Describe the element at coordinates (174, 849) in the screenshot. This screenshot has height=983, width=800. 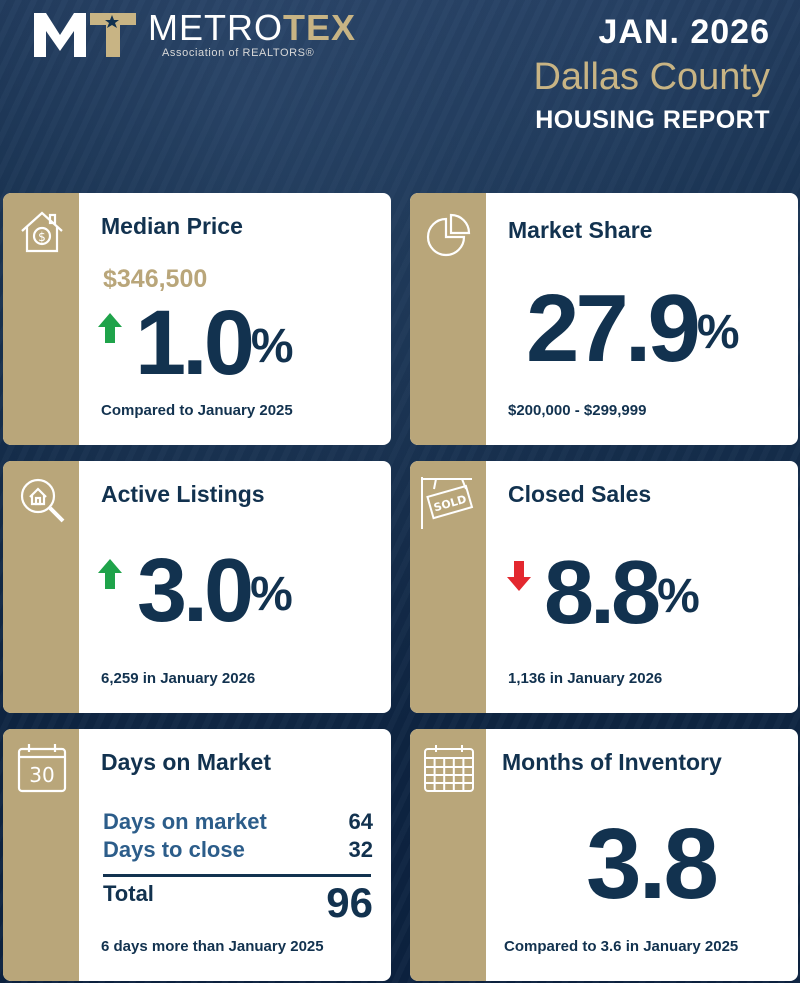
I see `row-label: Days to close` at that location.